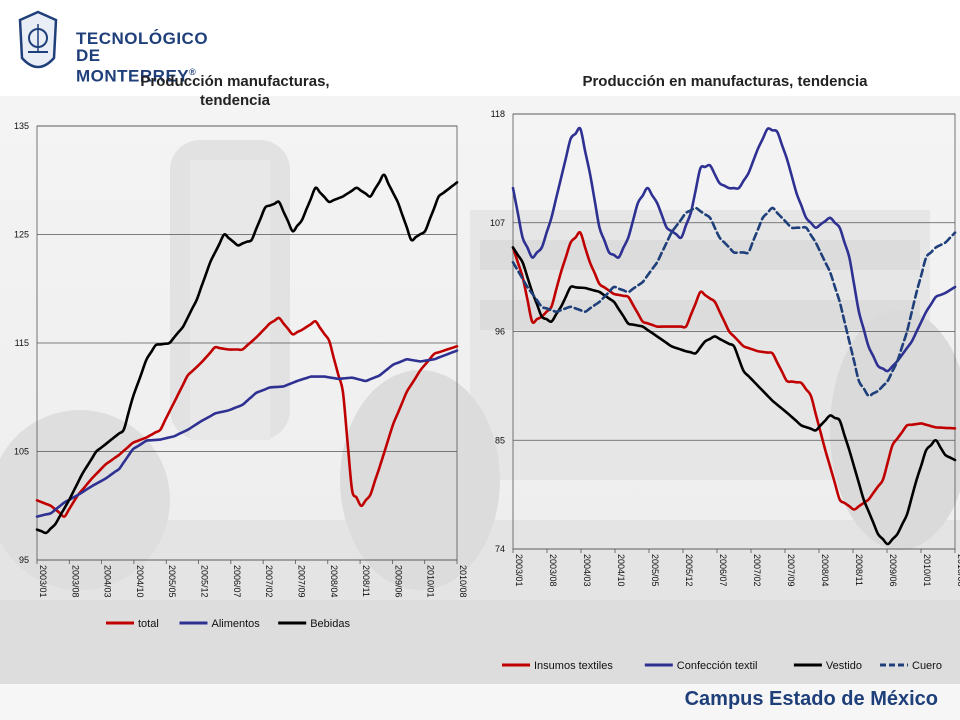  I want to click on legend-label: Bebidas, so click(330, 624).